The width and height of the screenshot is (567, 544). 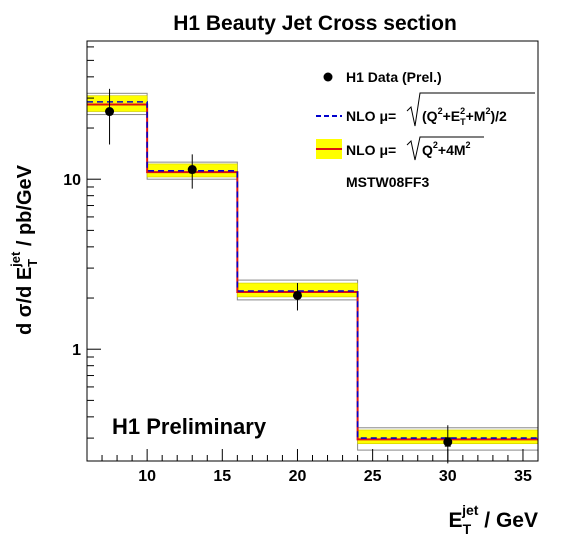 I want to click on legend-nlo1-prefix: NLO μ=, so click(x=371, y=116).